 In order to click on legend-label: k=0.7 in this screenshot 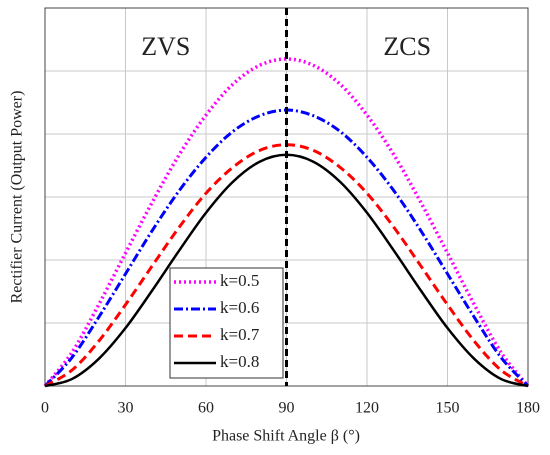, I will do `click(240, 334)`.